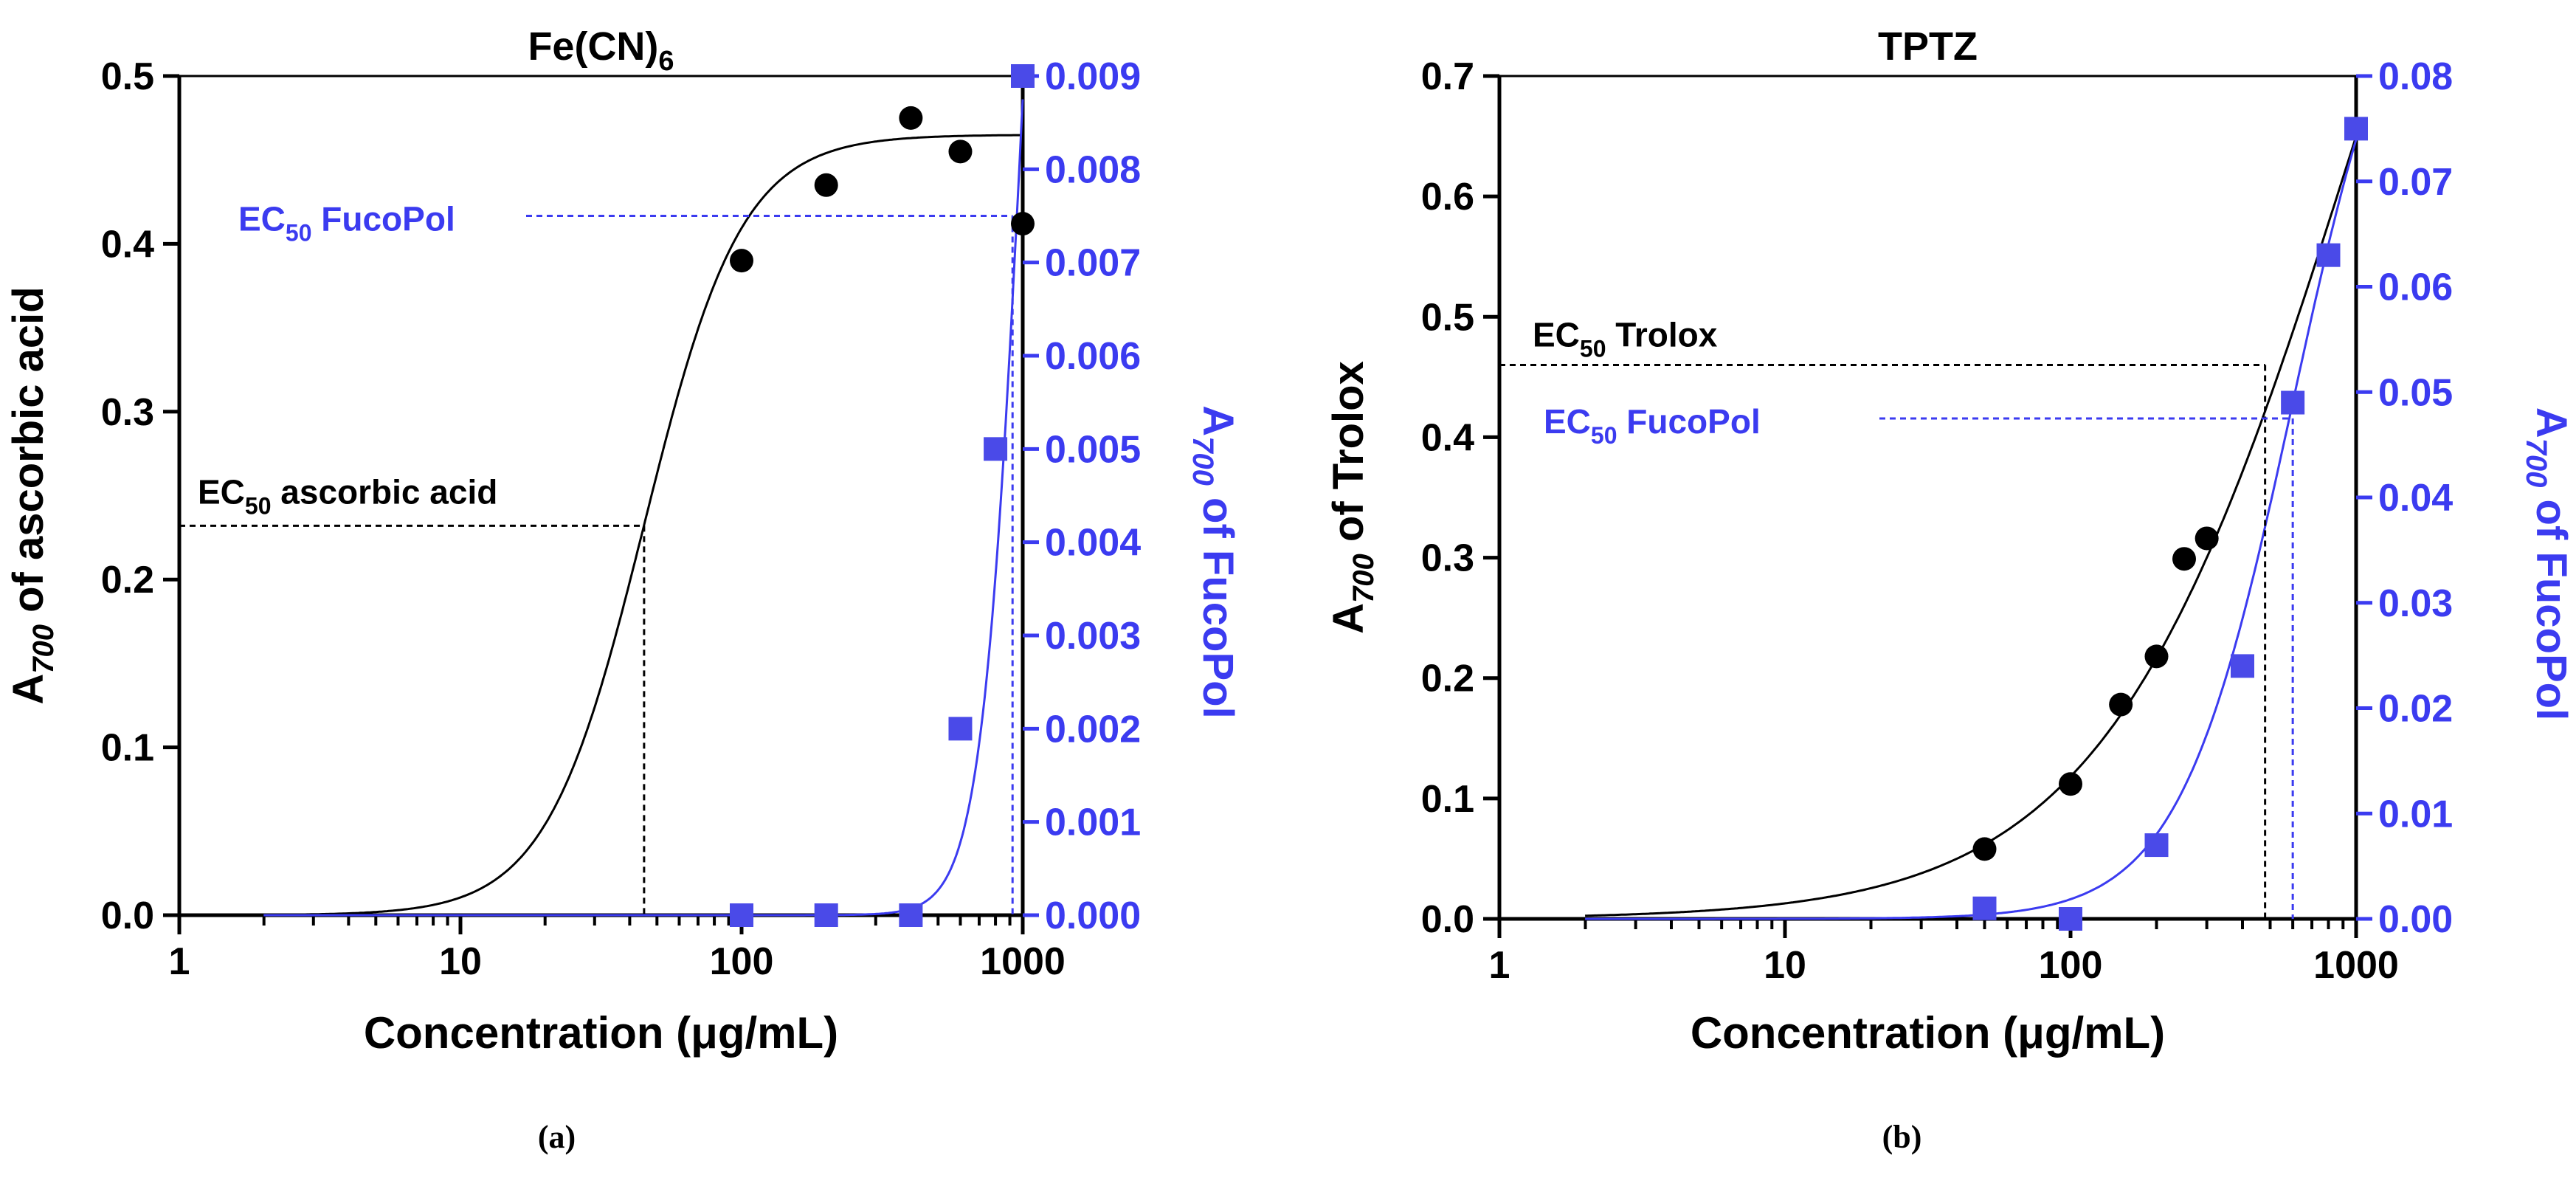  I want to click on right-y-tick-label: 0.008, so click(1093, 170).